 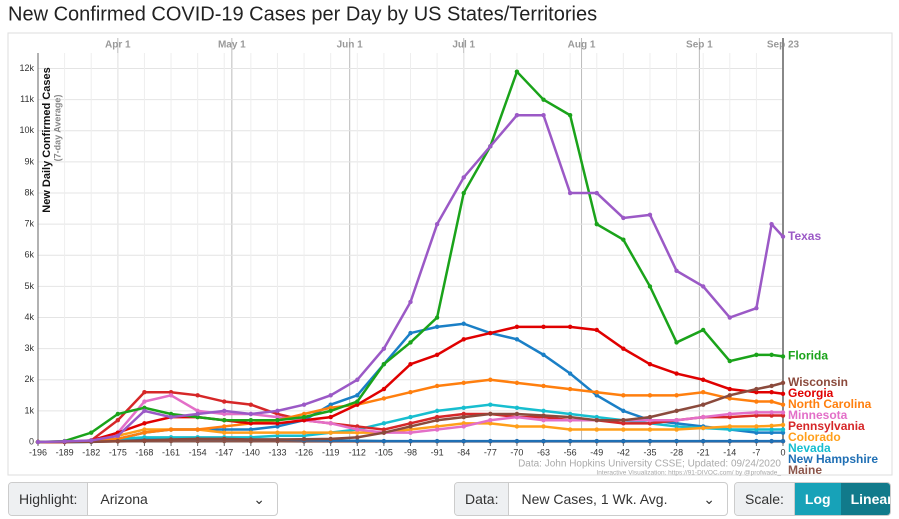 I want to click on date-tick-label: Jul 1, so click(x=463, y=45).